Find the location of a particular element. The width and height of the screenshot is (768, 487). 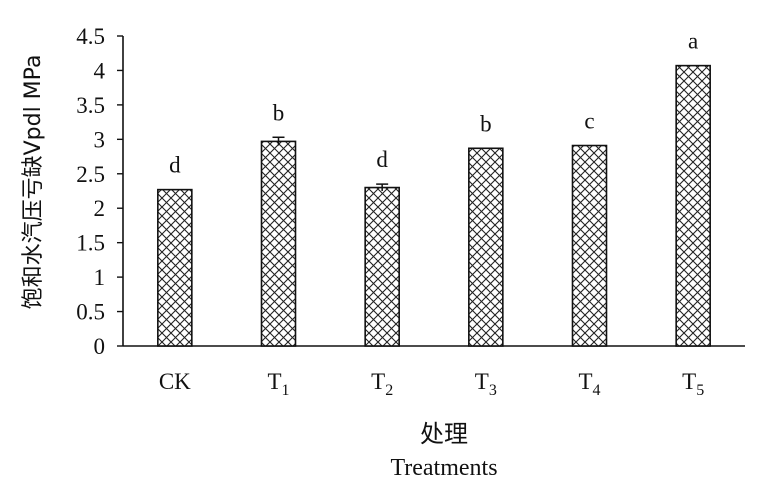

error-bars-group is located at coordinates (330, 163).